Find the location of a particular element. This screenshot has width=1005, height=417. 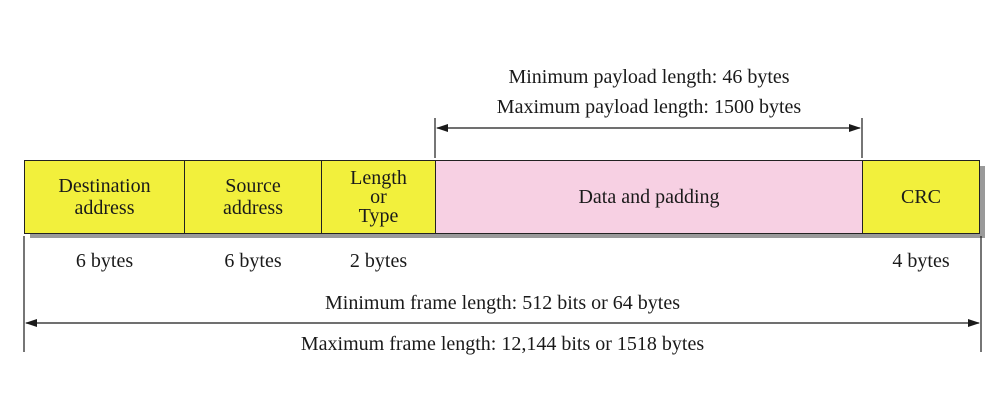

destination-size-label: 6 bytes is located at coordinates (104, 261).